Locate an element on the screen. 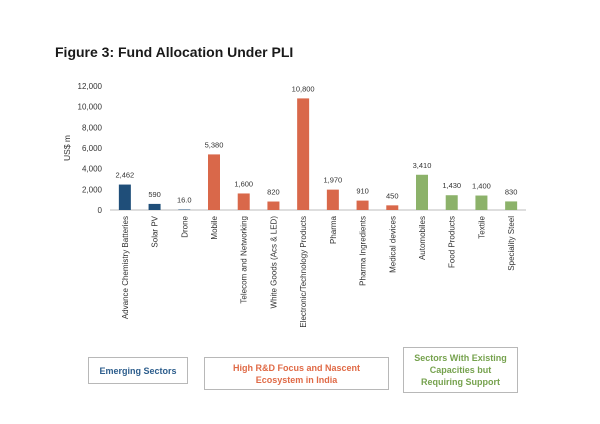 The image size is (600, 424). x-tick-label: Pharma is located at coordinates (333, 229).